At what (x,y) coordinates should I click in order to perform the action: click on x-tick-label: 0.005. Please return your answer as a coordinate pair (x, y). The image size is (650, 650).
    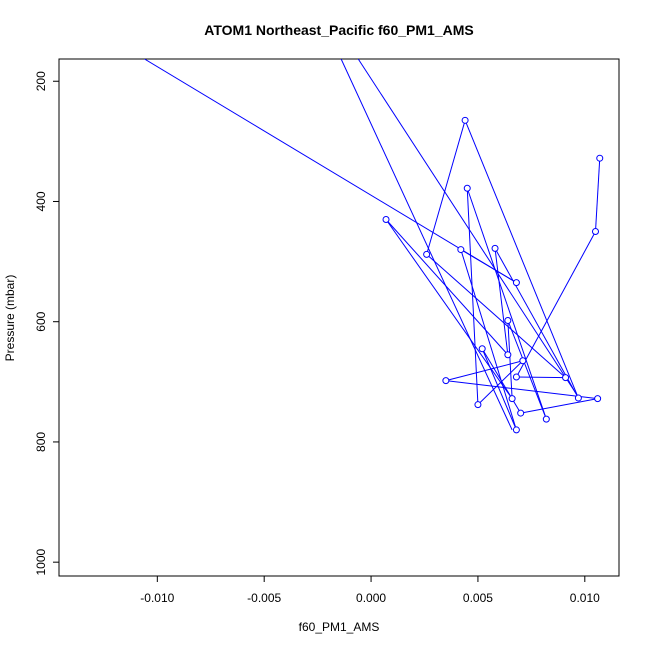
    Looking at the image, I should click on (478, 598).